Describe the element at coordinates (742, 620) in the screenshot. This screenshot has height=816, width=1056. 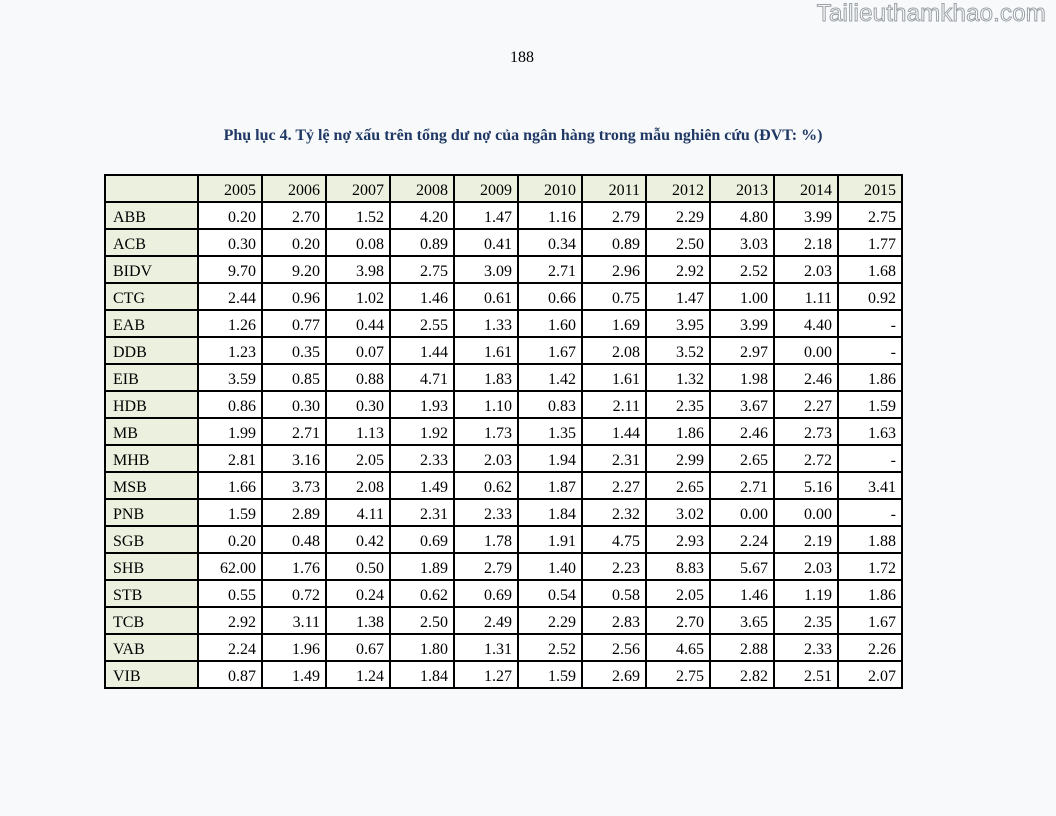
I see `value-cell: 3.65` at that location.